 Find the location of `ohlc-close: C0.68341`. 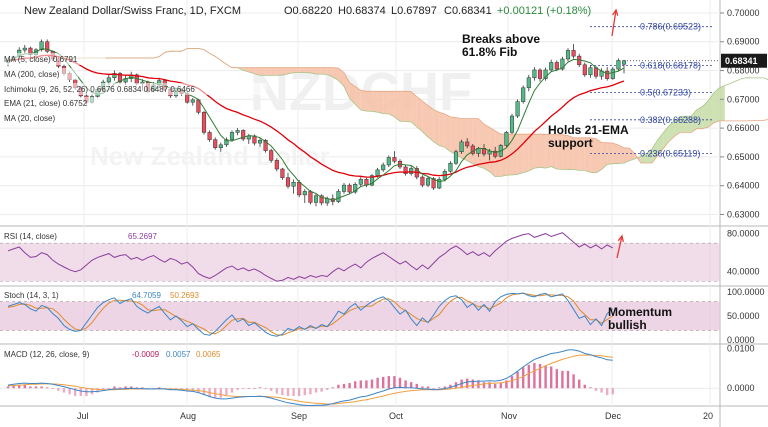

ohlc-close: C0.68341 is located at coordinates (468, 11).